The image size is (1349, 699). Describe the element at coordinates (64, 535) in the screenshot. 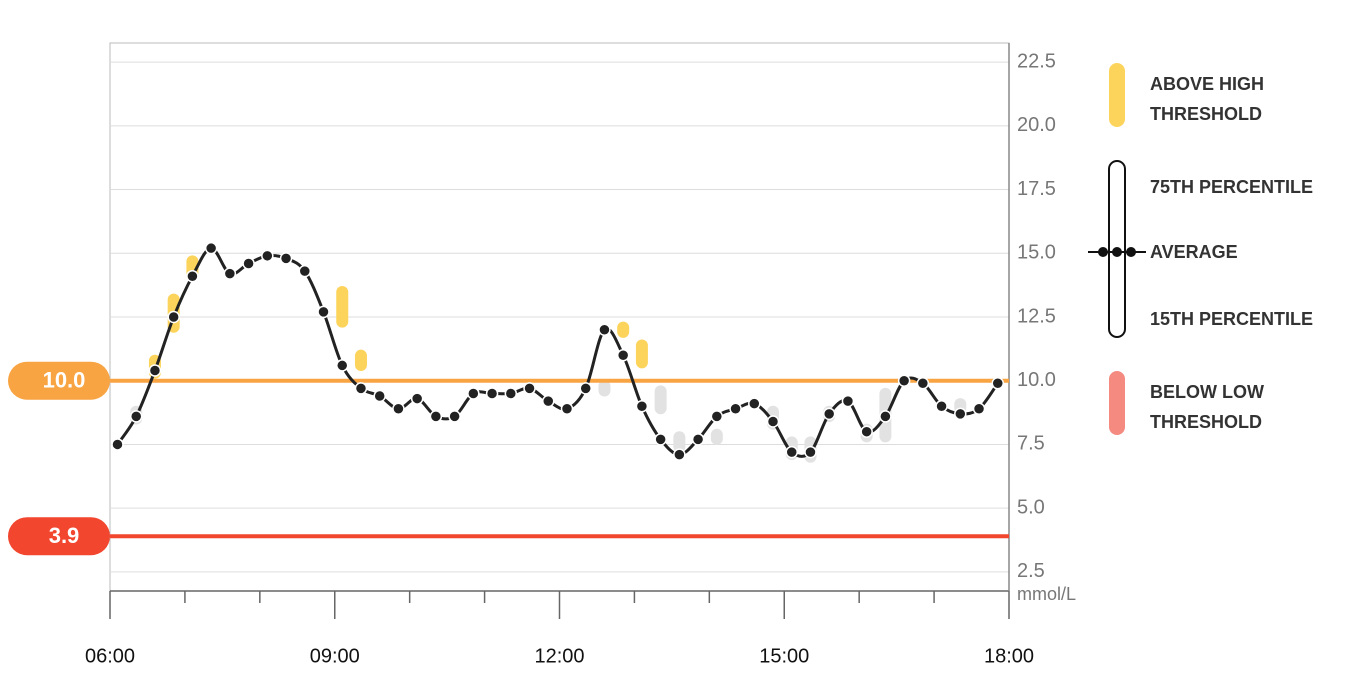

I see `threshold-label: 3.9` at that location.